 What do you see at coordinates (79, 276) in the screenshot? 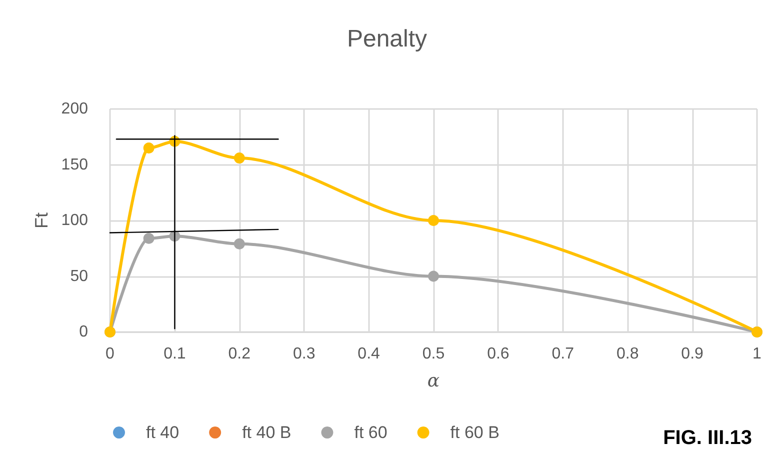
I see `y-tick-label: 50` at bounding box center [79, 276].